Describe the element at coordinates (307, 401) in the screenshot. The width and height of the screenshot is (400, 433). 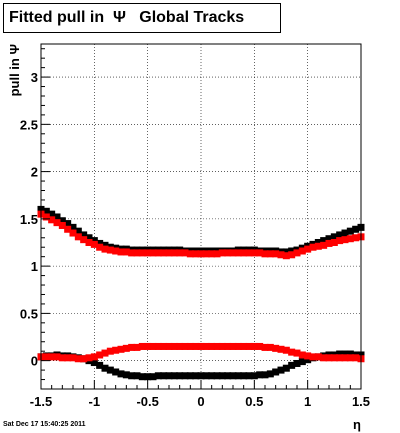
I see `x-tick-label: 1` at that location.